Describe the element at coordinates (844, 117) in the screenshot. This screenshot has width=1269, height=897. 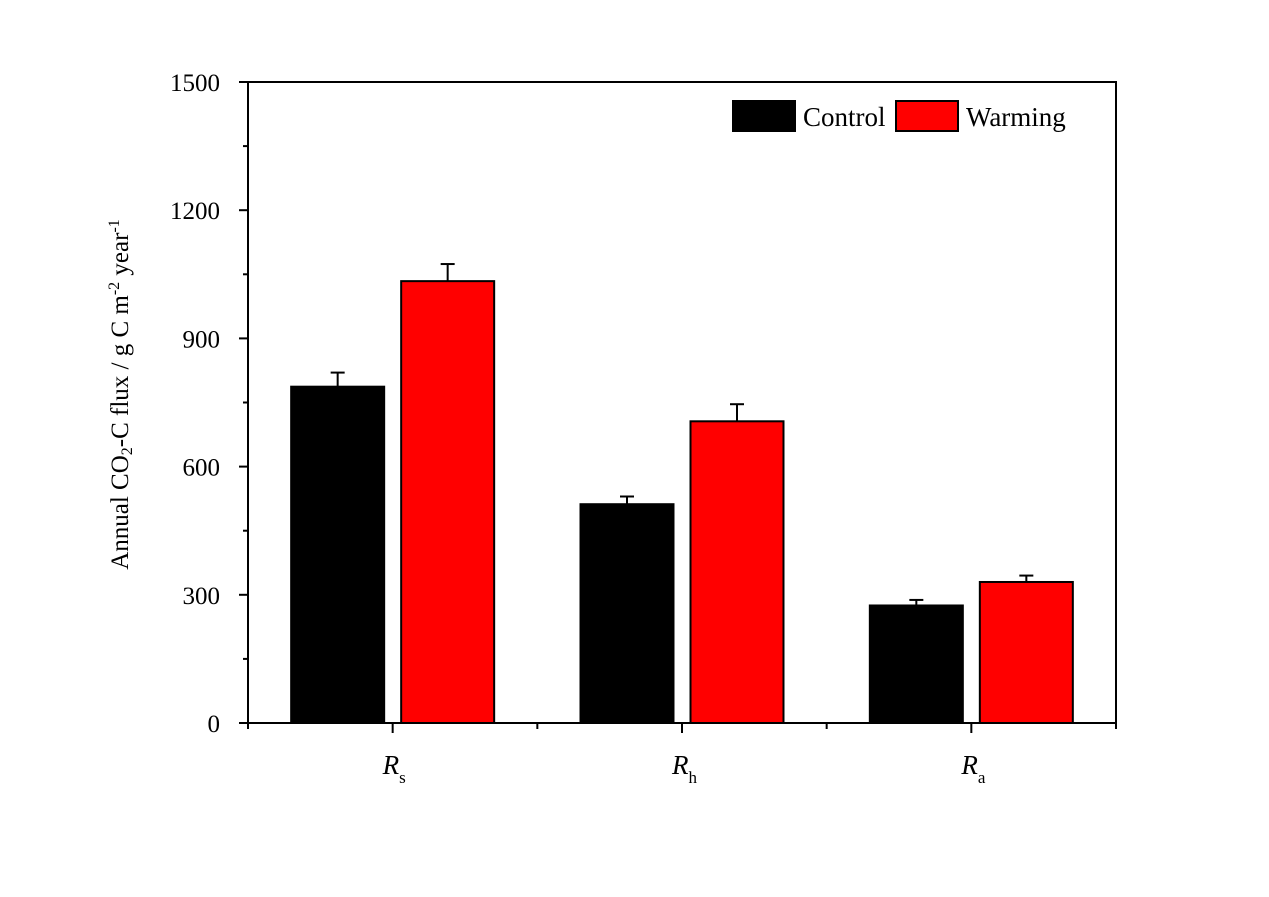
I see `legend-label-control: Control` at that location.